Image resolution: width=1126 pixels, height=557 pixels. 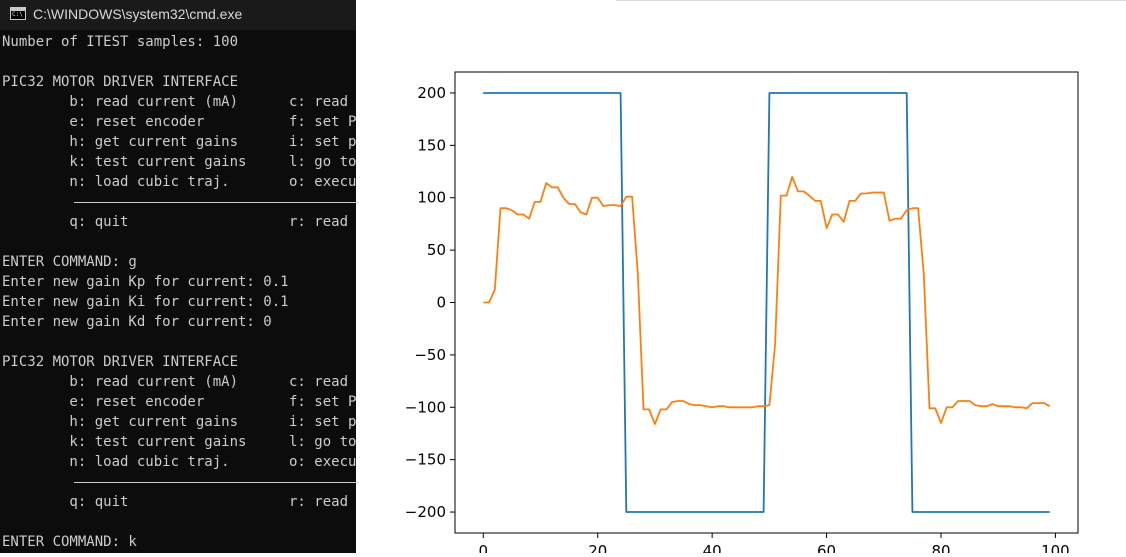 What do you see at coordinates (826, 547) in the screenshot?
I see `x-tick-label: 60` at bounding box center [826, 547].